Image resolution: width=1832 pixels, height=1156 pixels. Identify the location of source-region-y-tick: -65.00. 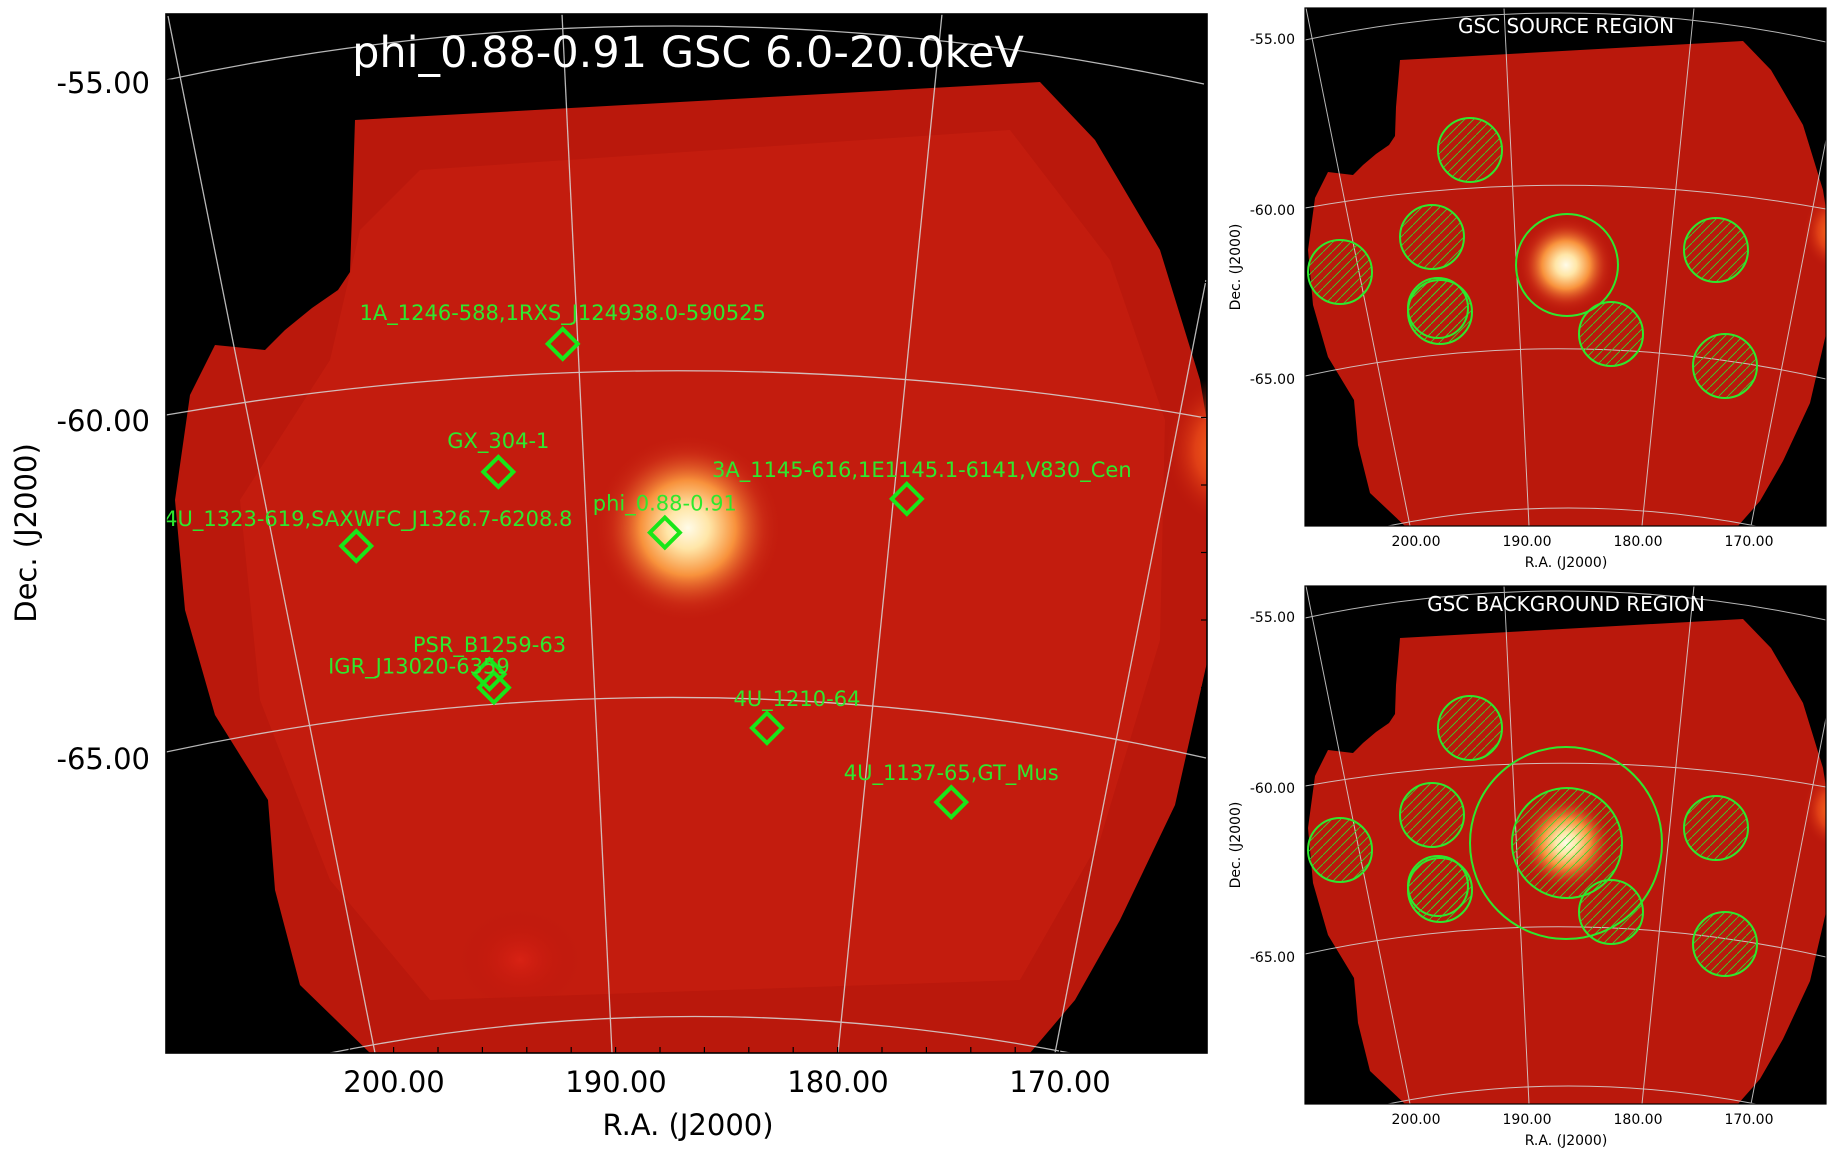
(1272, 380).